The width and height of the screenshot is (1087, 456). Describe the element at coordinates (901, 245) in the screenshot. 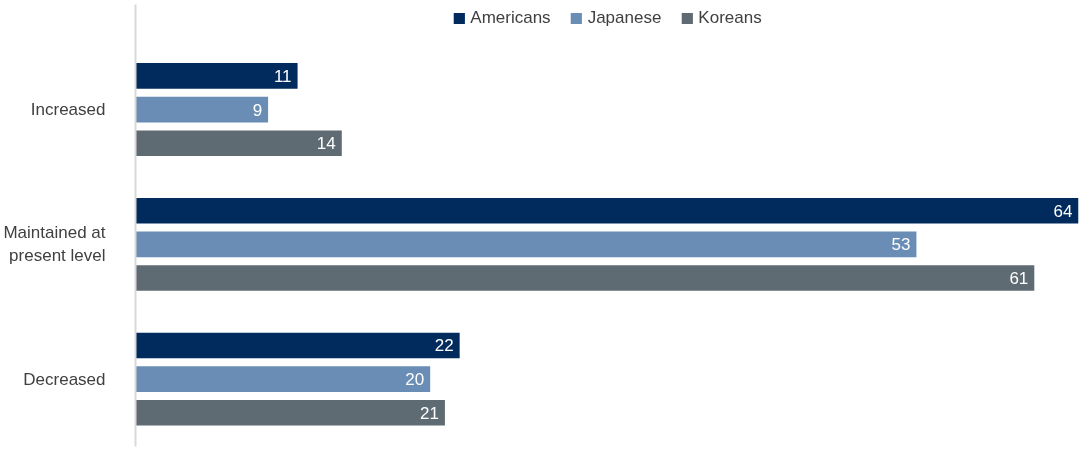

I see `data-label: 53` at that location.